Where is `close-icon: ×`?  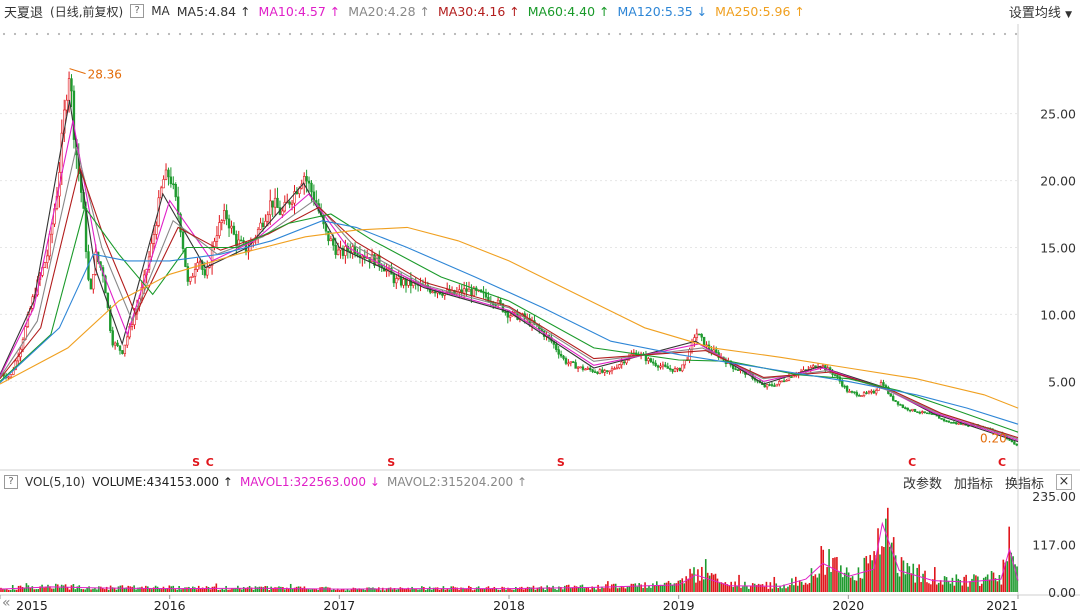 close-icon: × is located at coordinates (1064, 482).